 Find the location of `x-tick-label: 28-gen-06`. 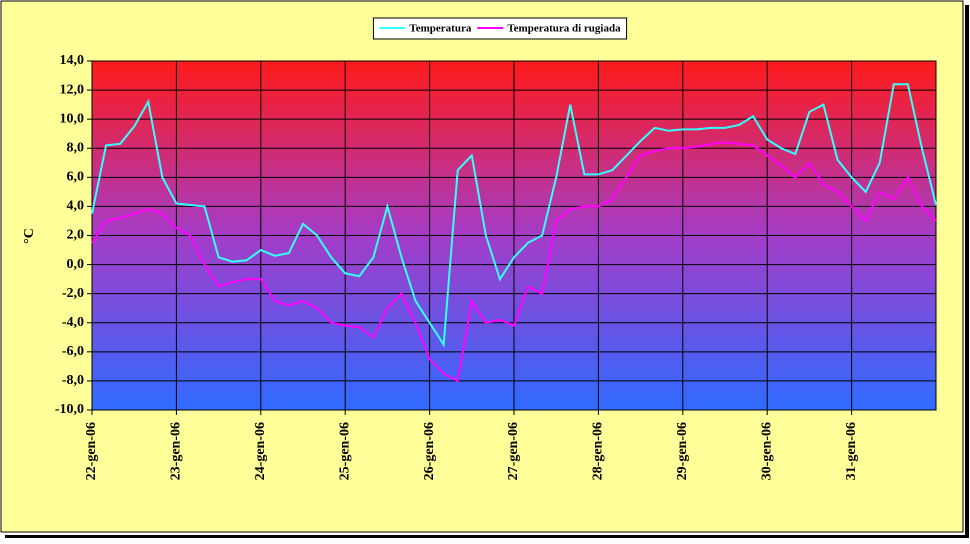

x-tick-label: 28-gen-06 is located at coordinates (598, 451).